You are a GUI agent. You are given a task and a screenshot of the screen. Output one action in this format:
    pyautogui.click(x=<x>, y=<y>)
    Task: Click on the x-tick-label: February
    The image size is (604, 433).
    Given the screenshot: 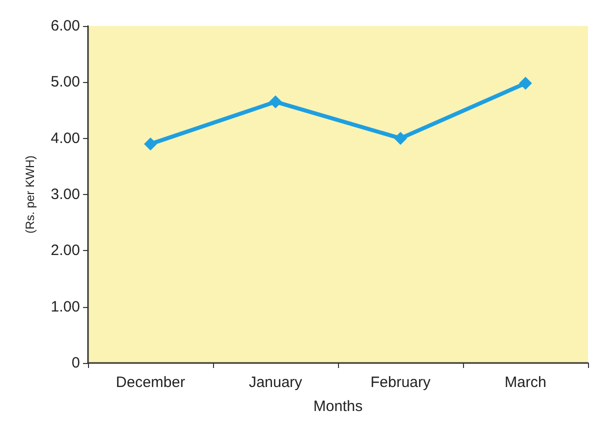 What is the action you would take?
    pyautogui.click(x=401, y=382)
    